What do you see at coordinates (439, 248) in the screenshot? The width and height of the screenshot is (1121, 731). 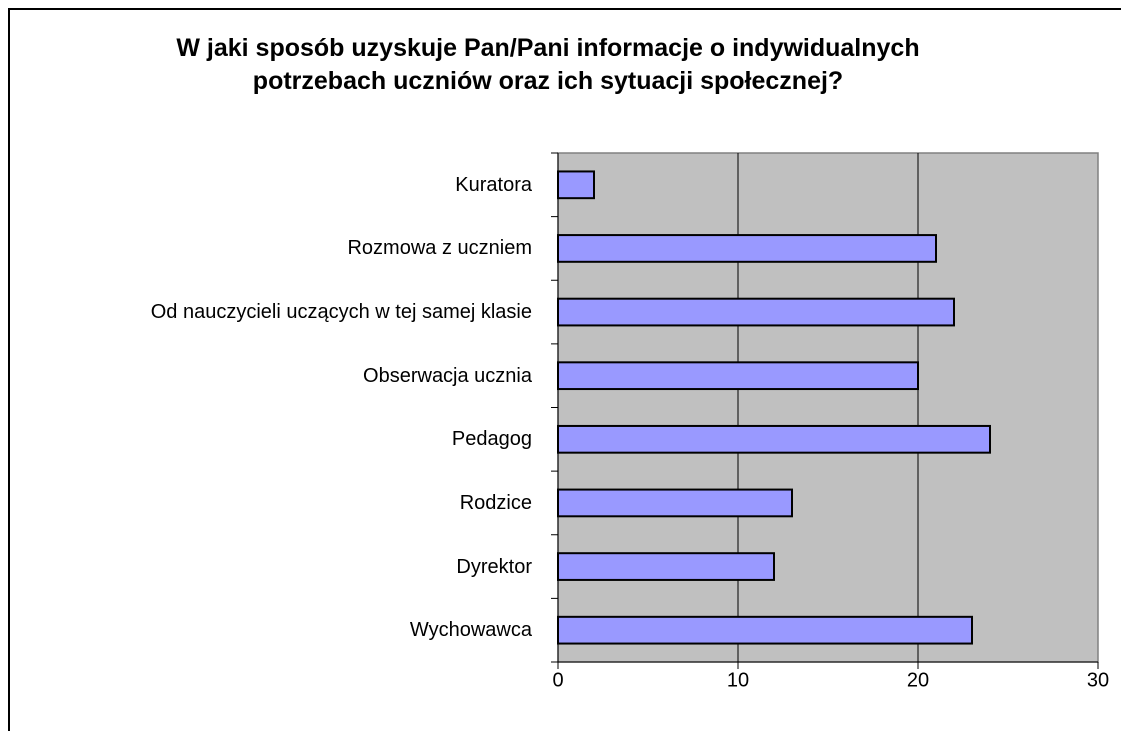 I see `y-tick-label: Rozmowa z uczniem` at bounding box center [439, 248].